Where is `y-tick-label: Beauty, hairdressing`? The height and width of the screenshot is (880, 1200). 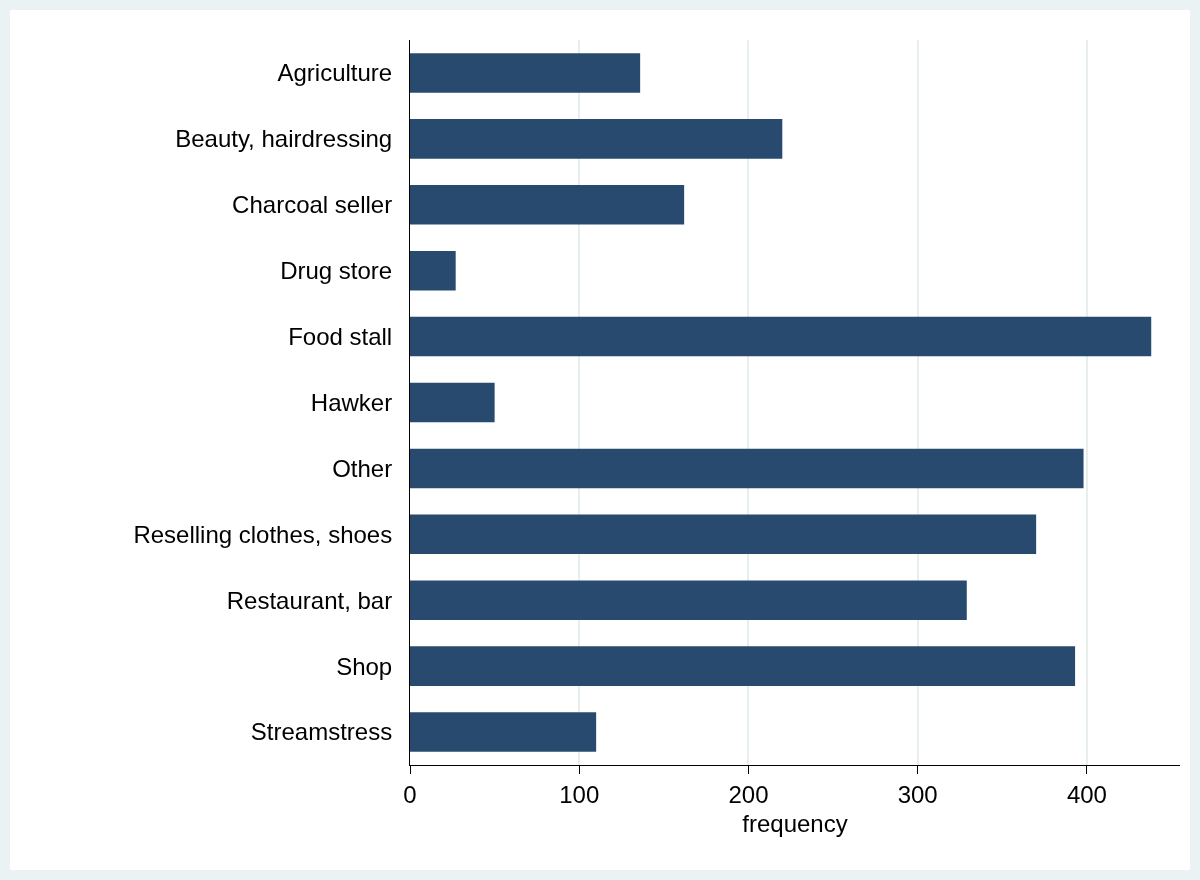
y-tick-label: Beauty, hairdressing is located at coordinates (284, 139).